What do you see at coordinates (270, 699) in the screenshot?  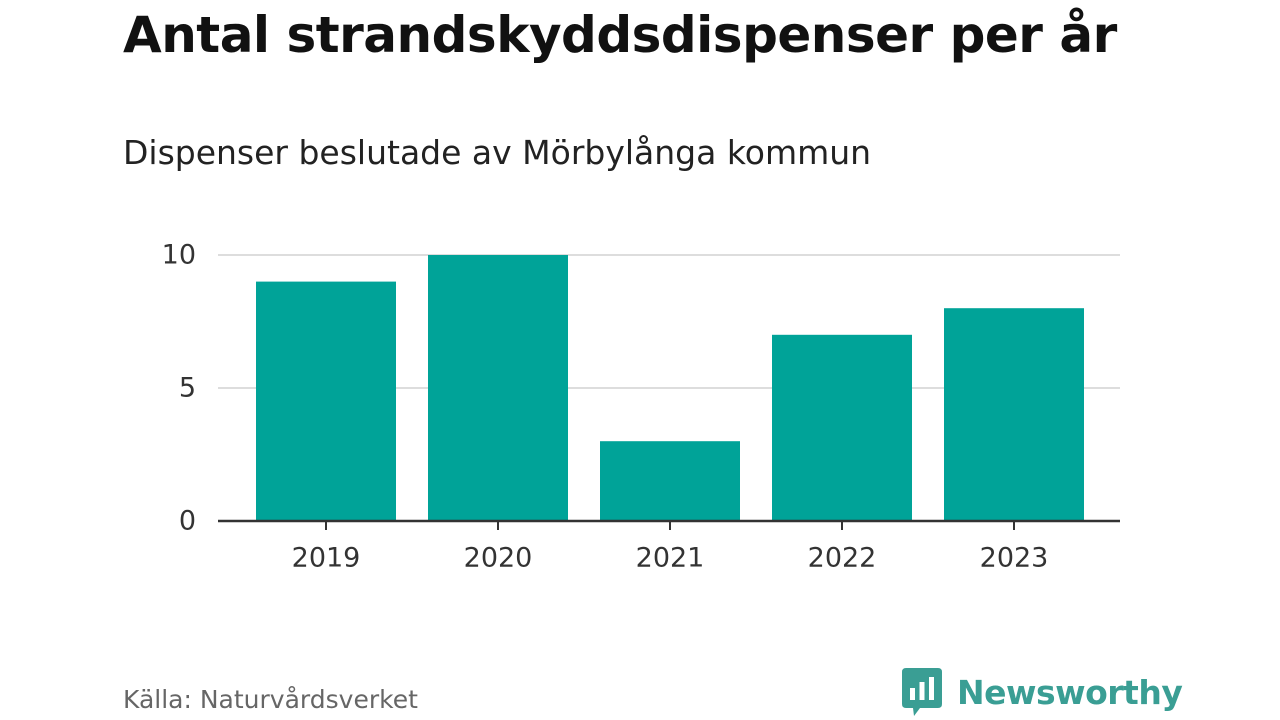 I see `source-note: Källa: Naturvårdsverket` at bounding box center [270, 699].